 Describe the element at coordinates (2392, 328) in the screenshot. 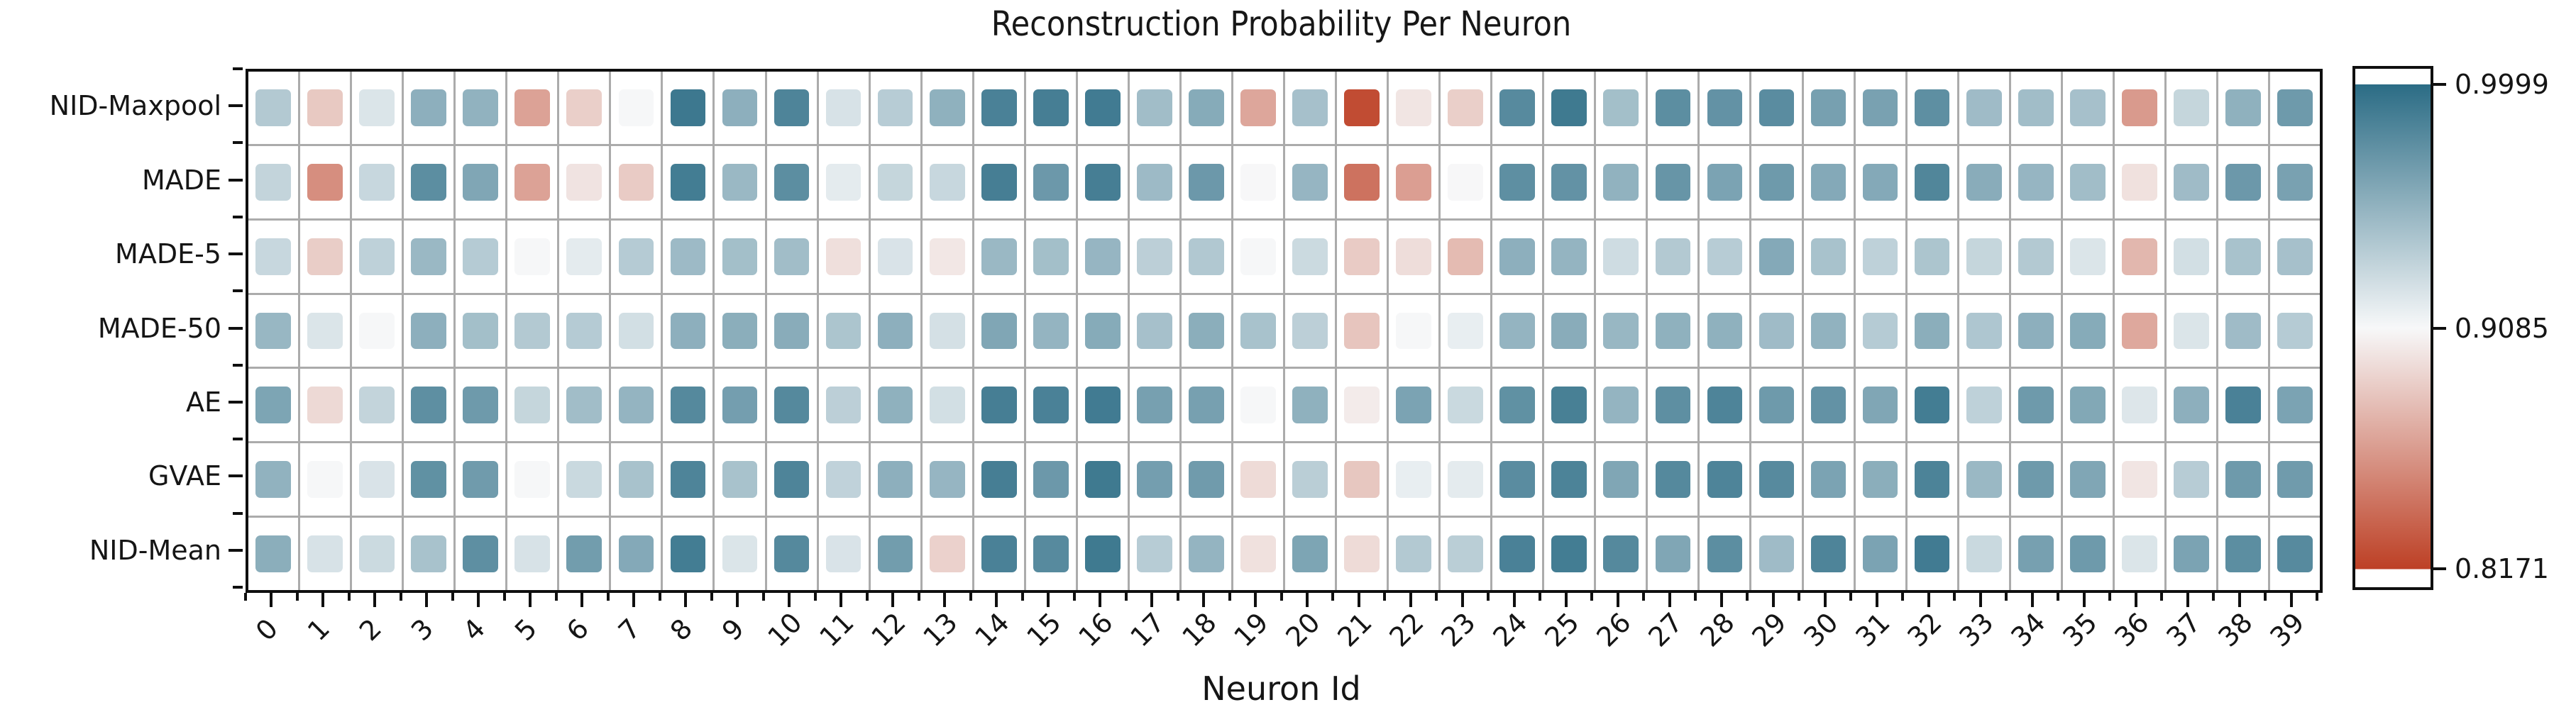

I see `colorbar` at that location.